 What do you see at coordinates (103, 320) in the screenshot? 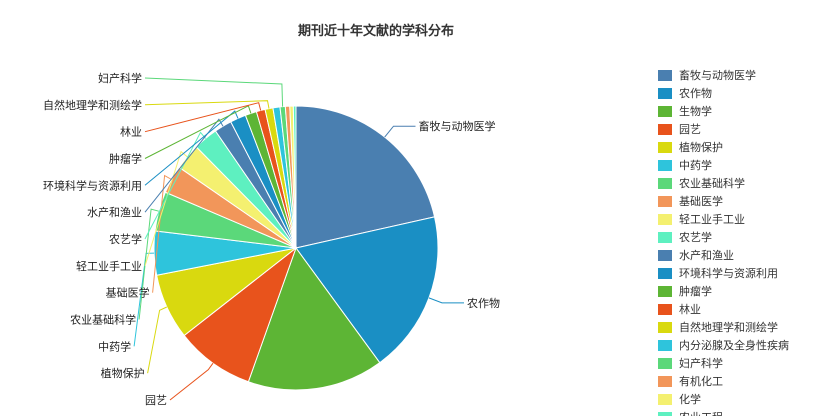
I see `slice-label: 农业基础科学` at bounding box center [103, 320].